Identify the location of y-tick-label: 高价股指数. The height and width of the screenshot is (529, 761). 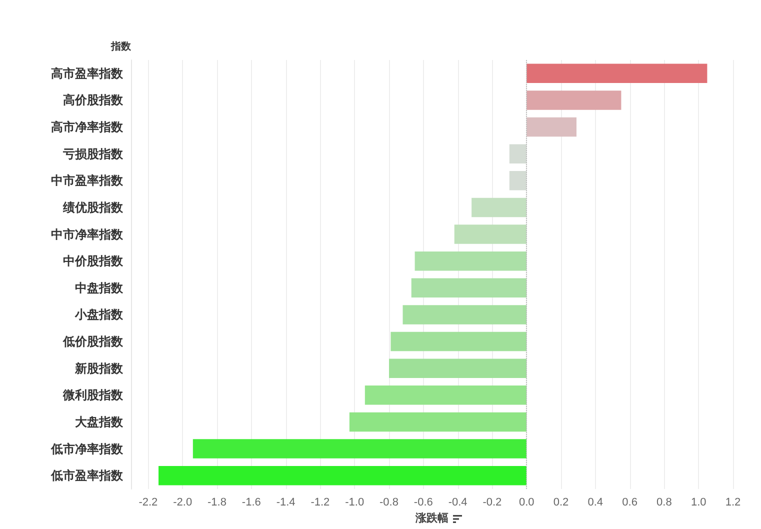
(93, 100).